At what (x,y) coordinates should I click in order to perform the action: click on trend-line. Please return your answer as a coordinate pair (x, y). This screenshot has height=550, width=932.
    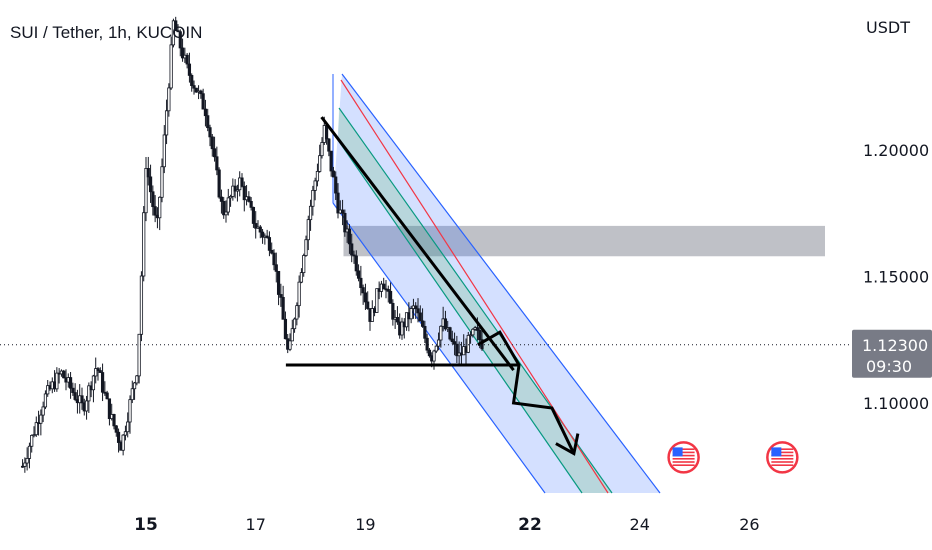
    Looking at the image, I should click on (417, 244).